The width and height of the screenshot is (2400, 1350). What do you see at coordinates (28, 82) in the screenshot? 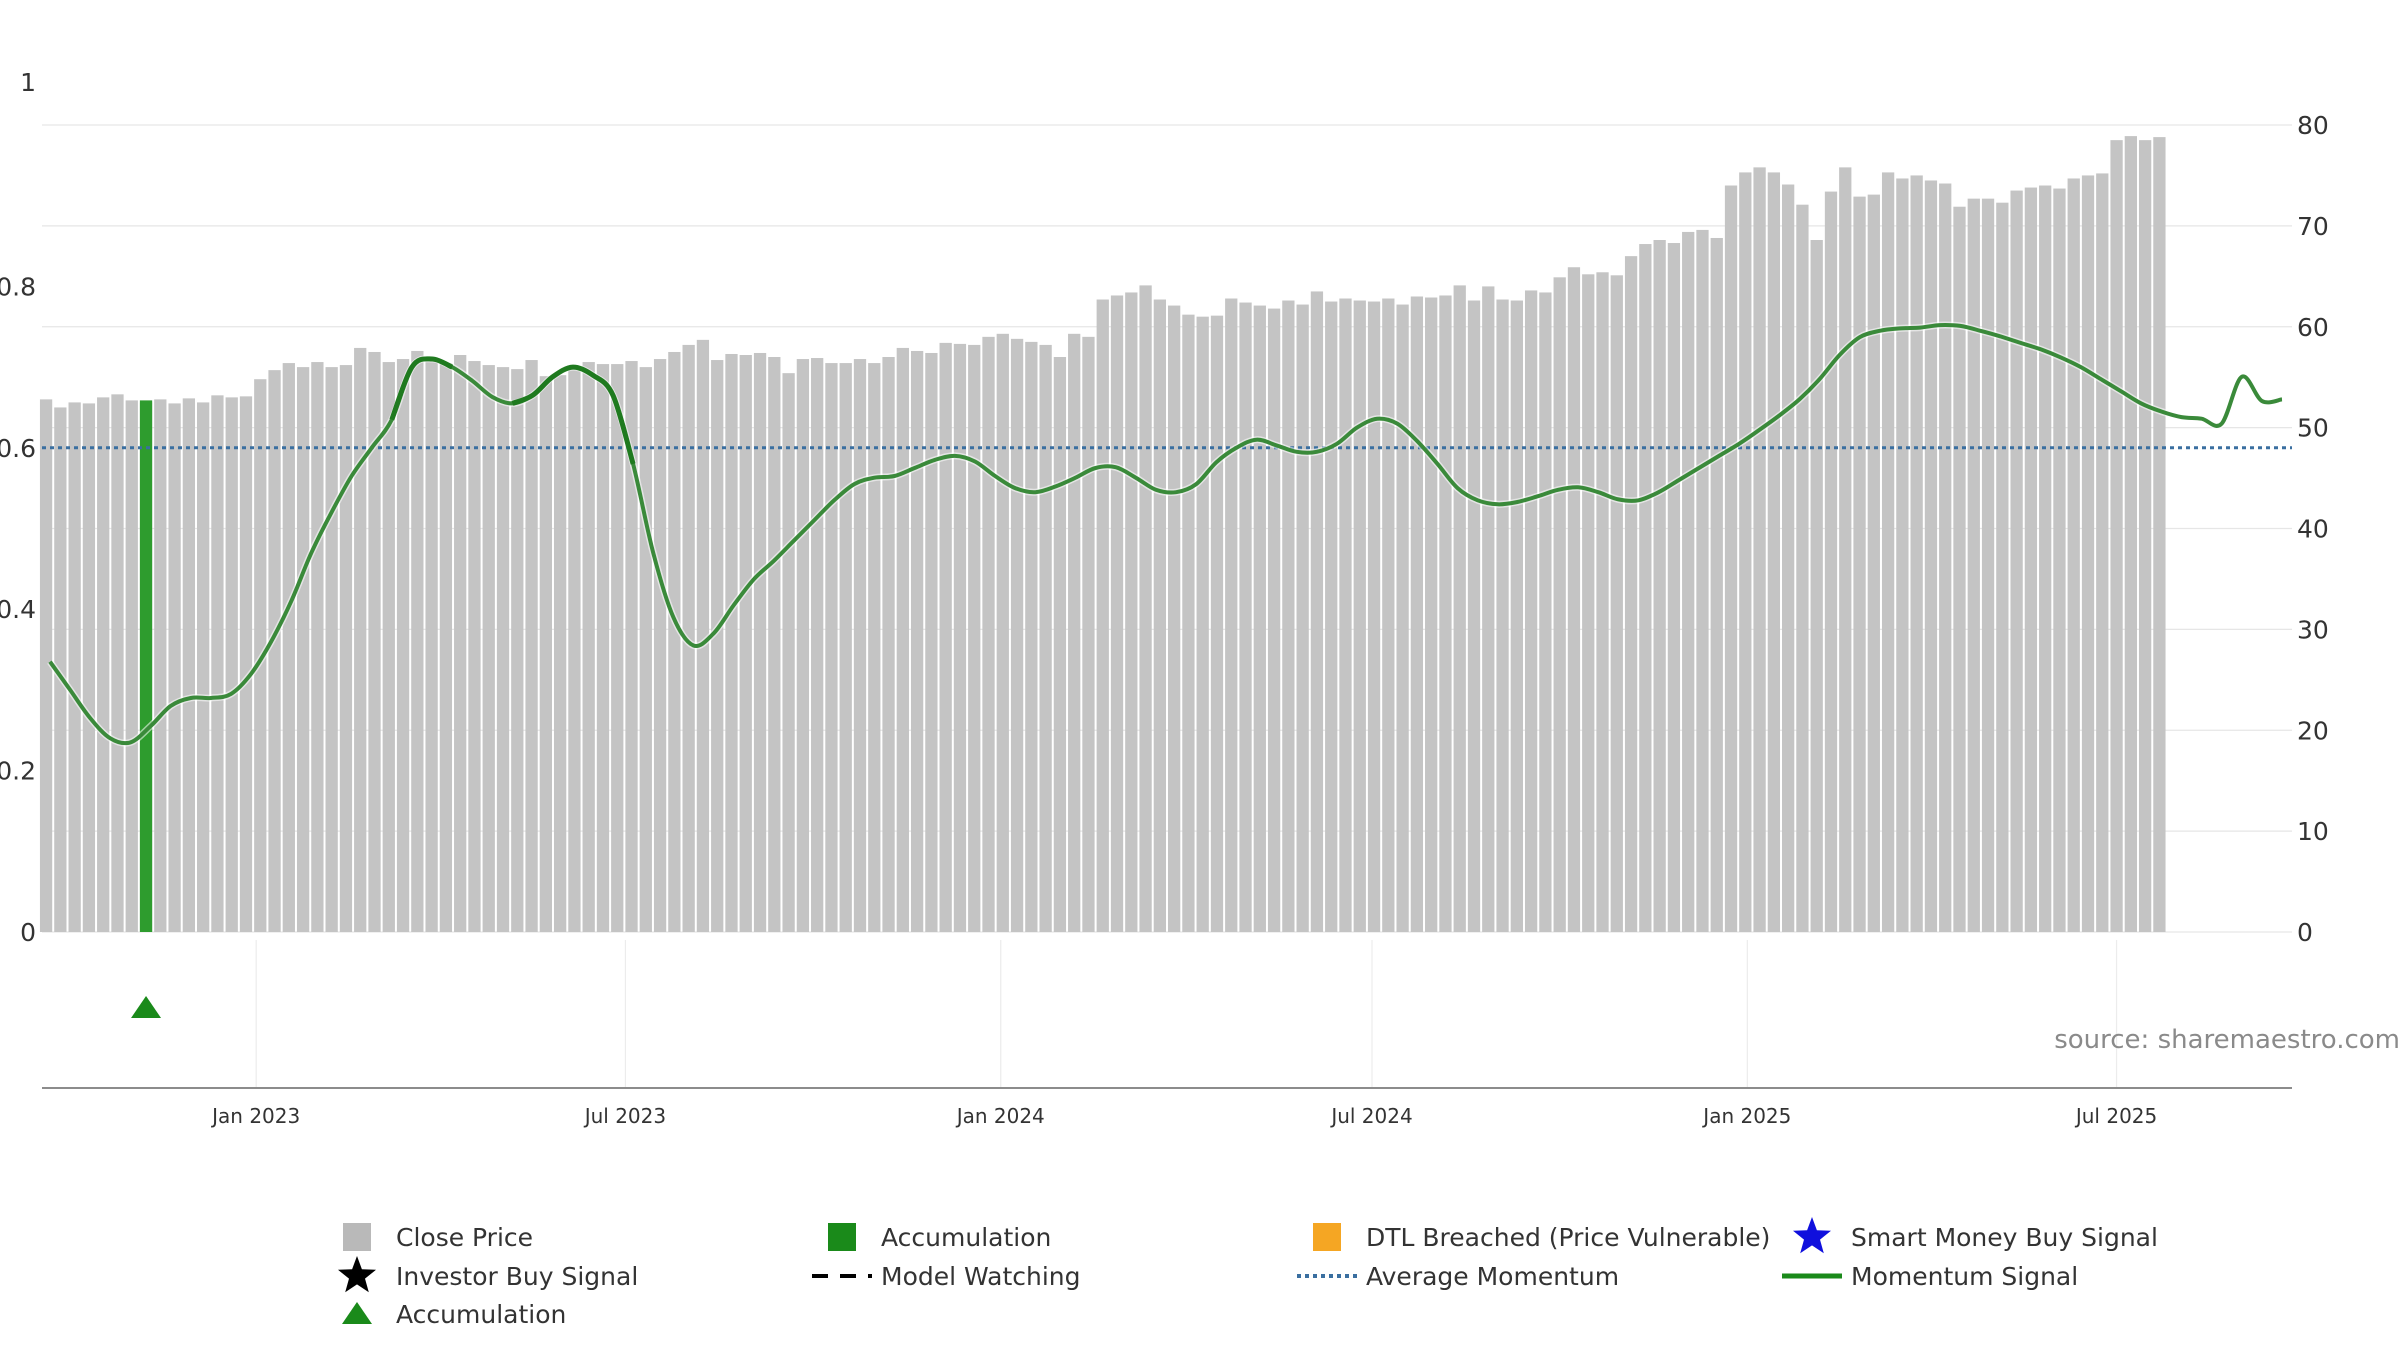
I see `left-axis-tick-label: 1` at bounding box center [28, 82].